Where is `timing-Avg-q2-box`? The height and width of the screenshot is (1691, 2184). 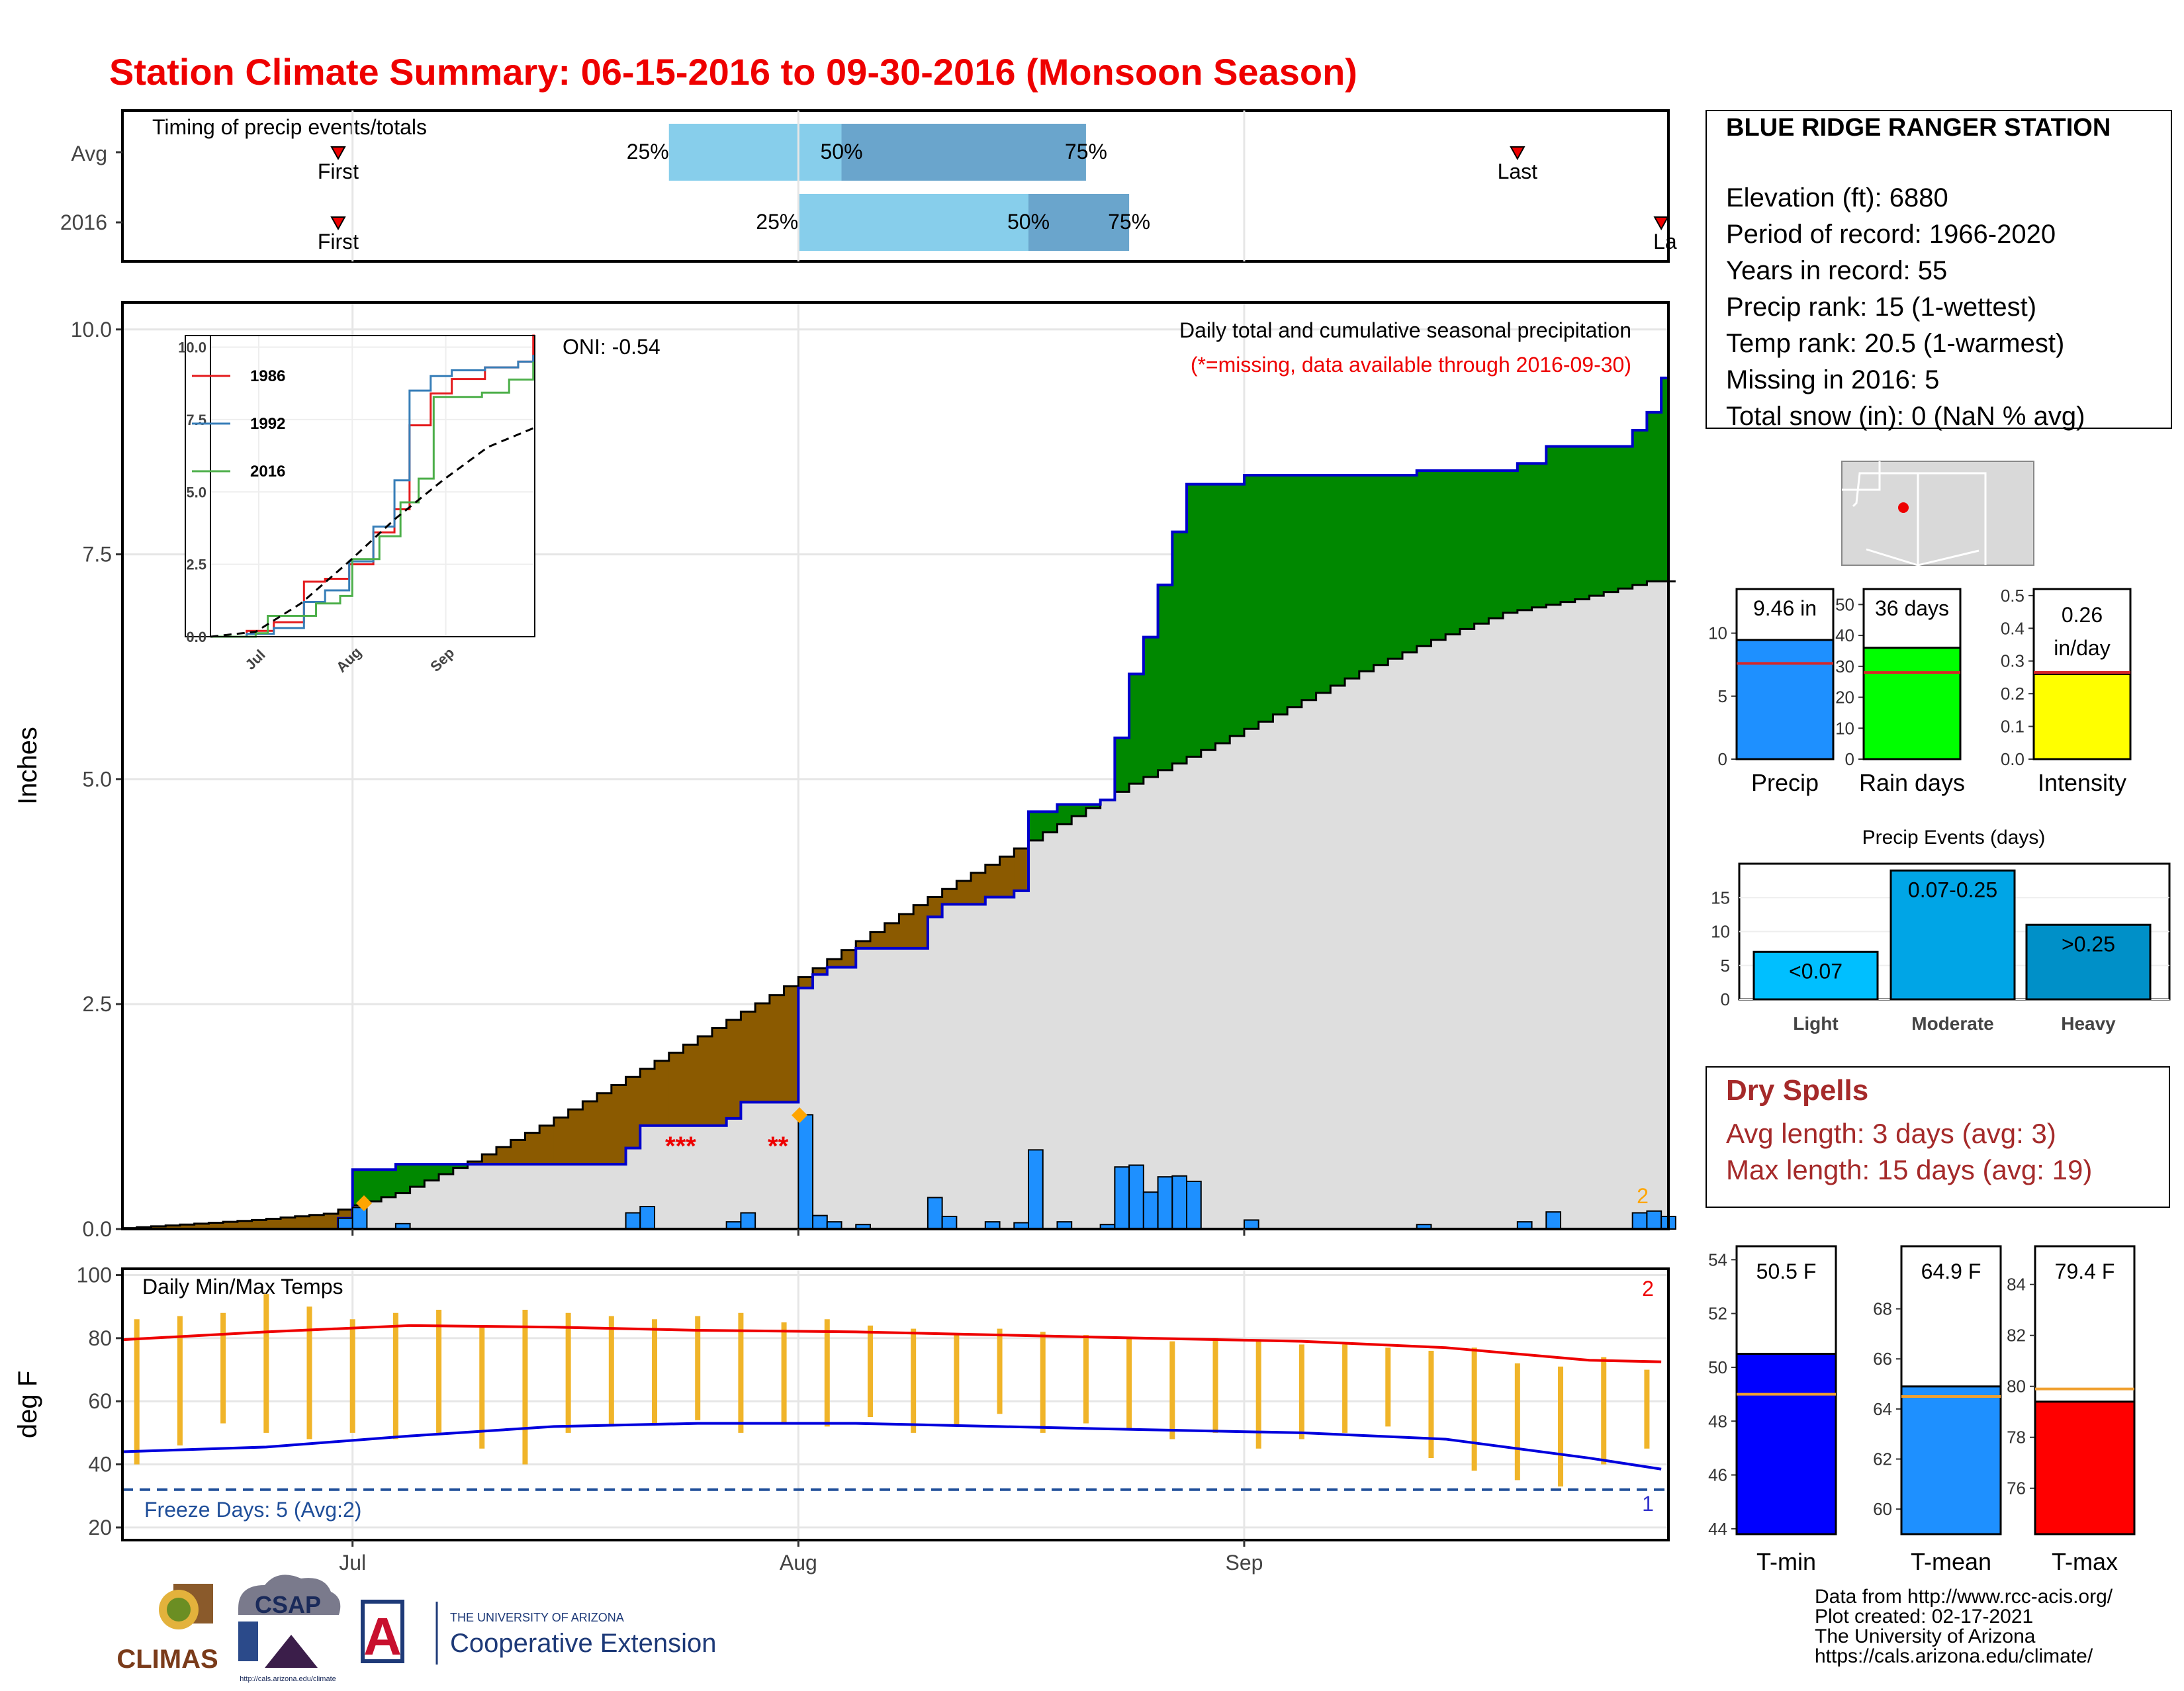 timing-Avg-q2-box is located at coordinates (963, 152).